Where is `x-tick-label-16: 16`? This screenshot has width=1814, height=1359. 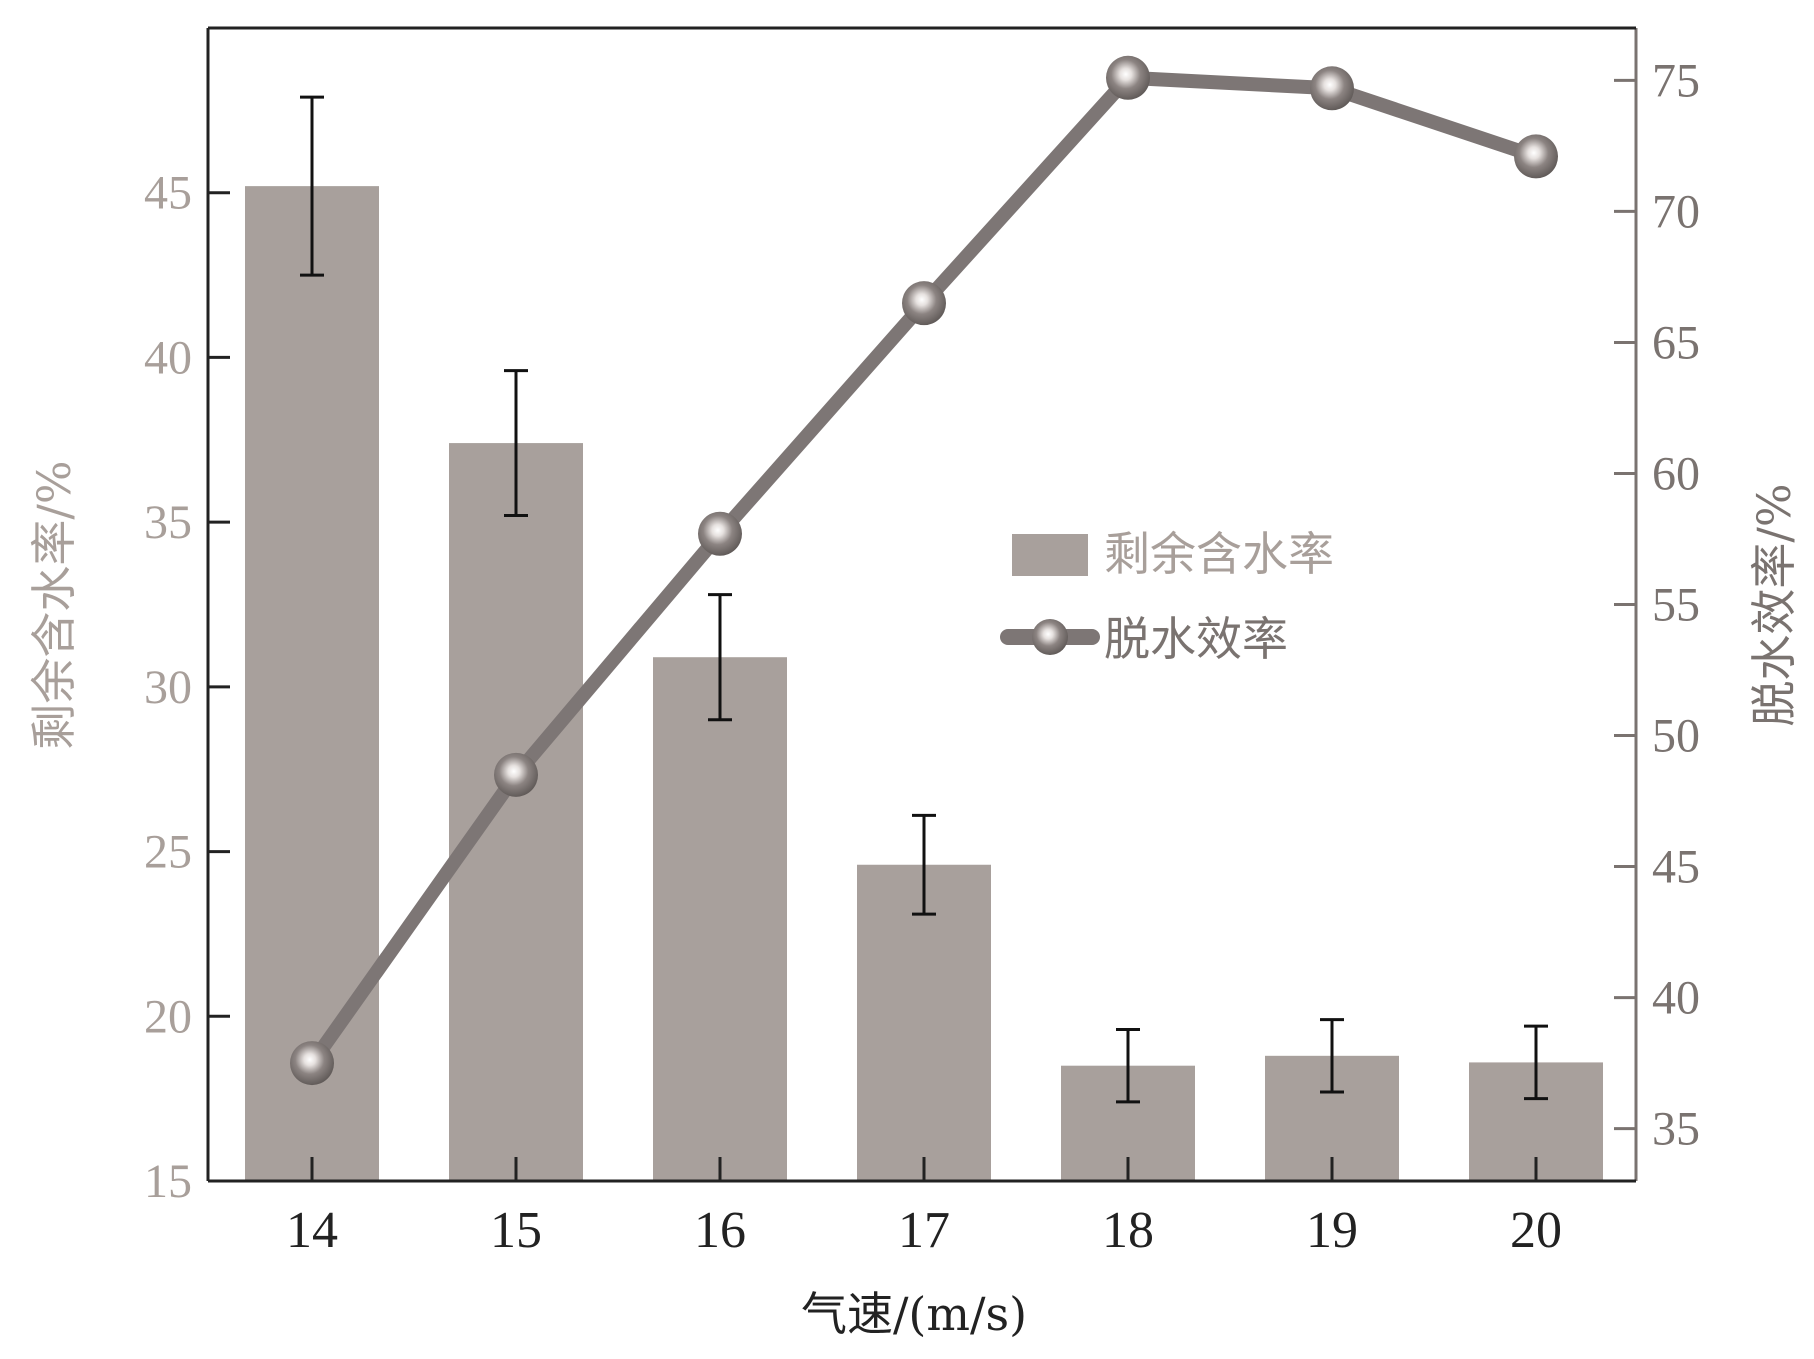 x-tick-label-16: 16 is located at coordinates (720, 1230).